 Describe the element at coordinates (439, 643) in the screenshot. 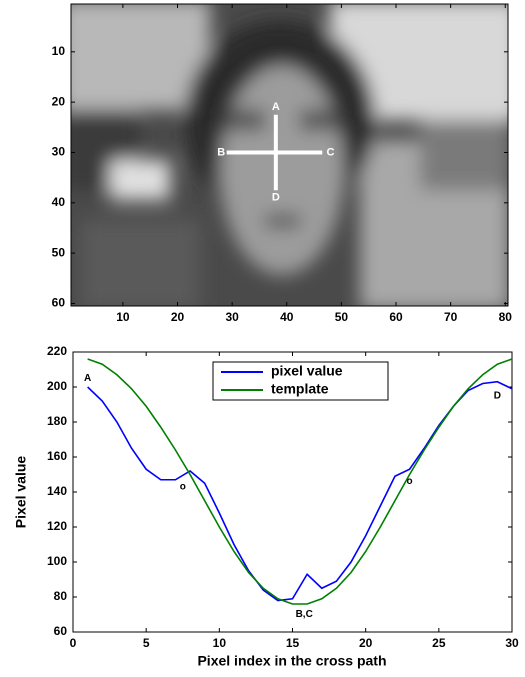

I see `x-tick-label: 25` at that location.